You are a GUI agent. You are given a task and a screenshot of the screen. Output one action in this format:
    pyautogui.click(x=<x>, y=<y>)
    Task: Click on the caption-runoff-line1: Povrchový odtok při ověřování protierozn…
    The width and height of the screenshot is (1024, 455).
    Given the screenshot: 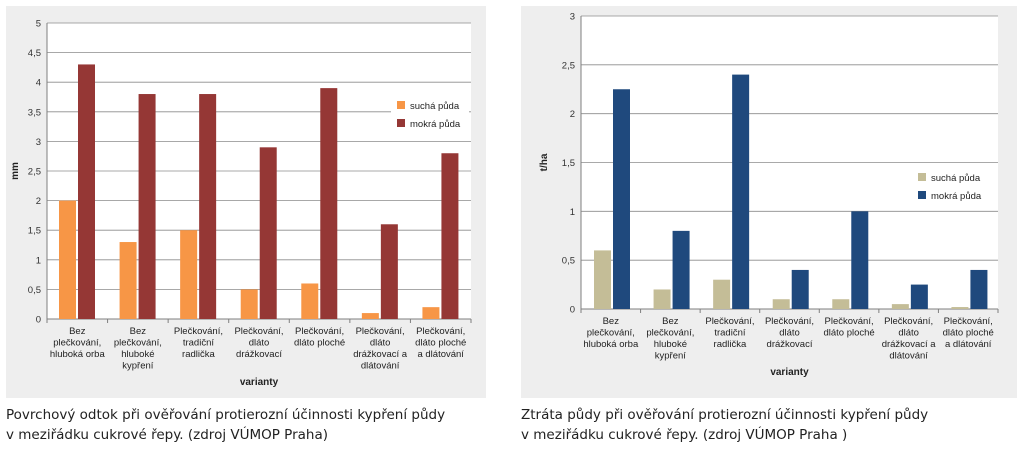 What is the action you would take?
    pyautogui.click(x=226, y=415)
    